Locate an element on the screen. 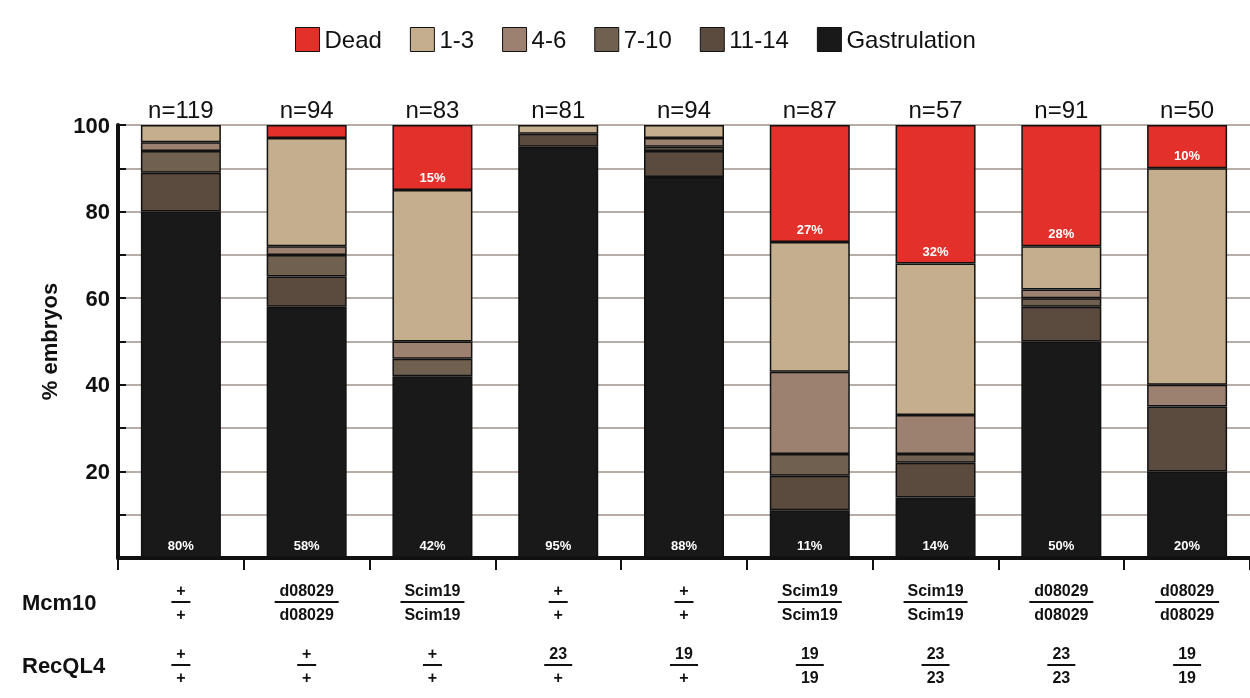 Image resolution: width=1250 pixels, height=698 pixels. legend-label: 11-14 is located at coordinates (759, 39).